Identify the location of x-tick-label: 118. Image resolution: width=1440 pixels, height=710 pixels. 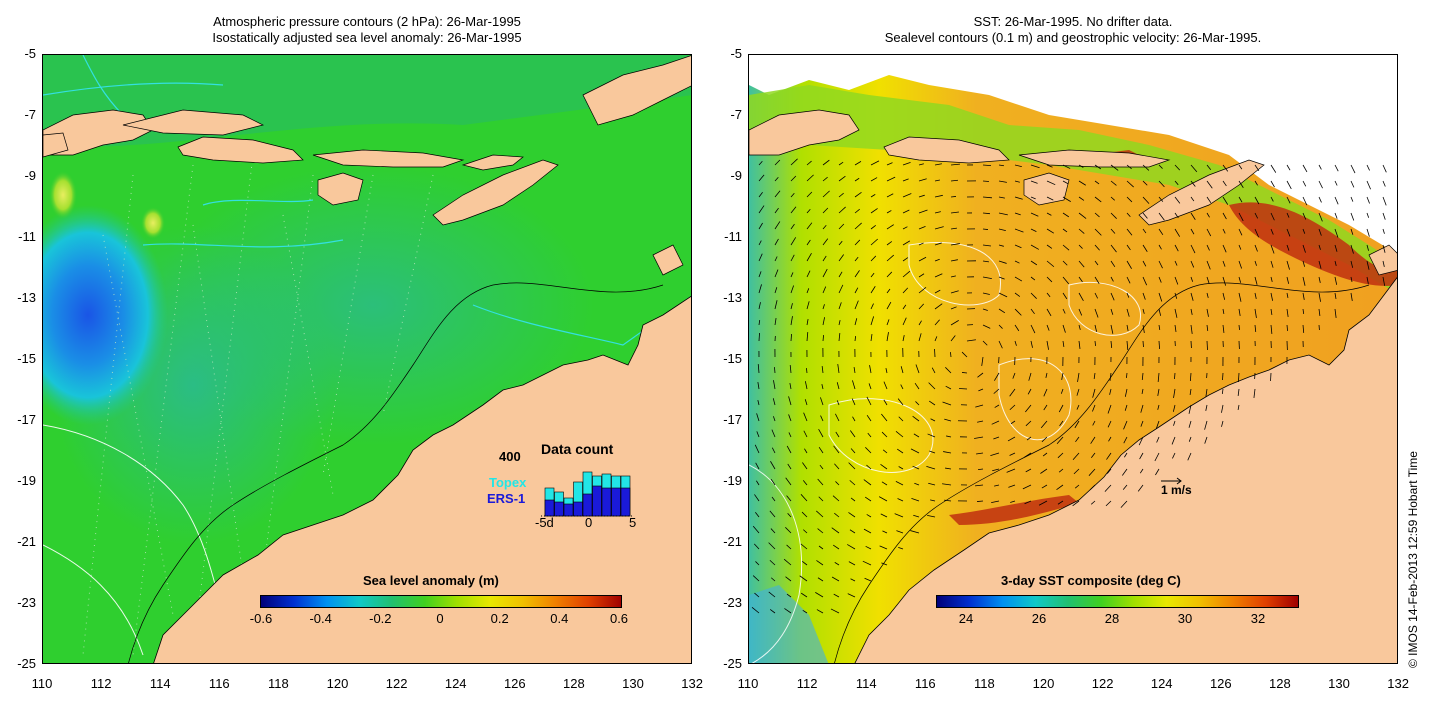
(984, 683).